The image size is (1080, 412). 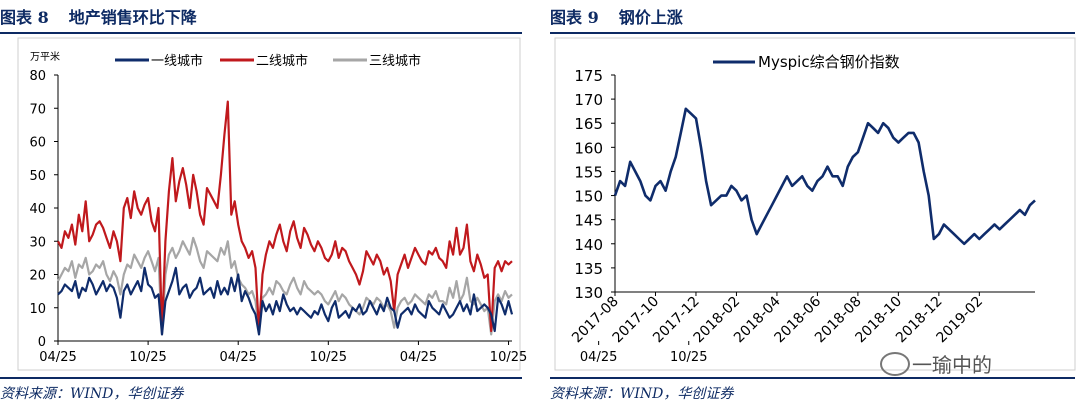 I want to click on right-y-tick-label: 135, so click(x=588, y=269).